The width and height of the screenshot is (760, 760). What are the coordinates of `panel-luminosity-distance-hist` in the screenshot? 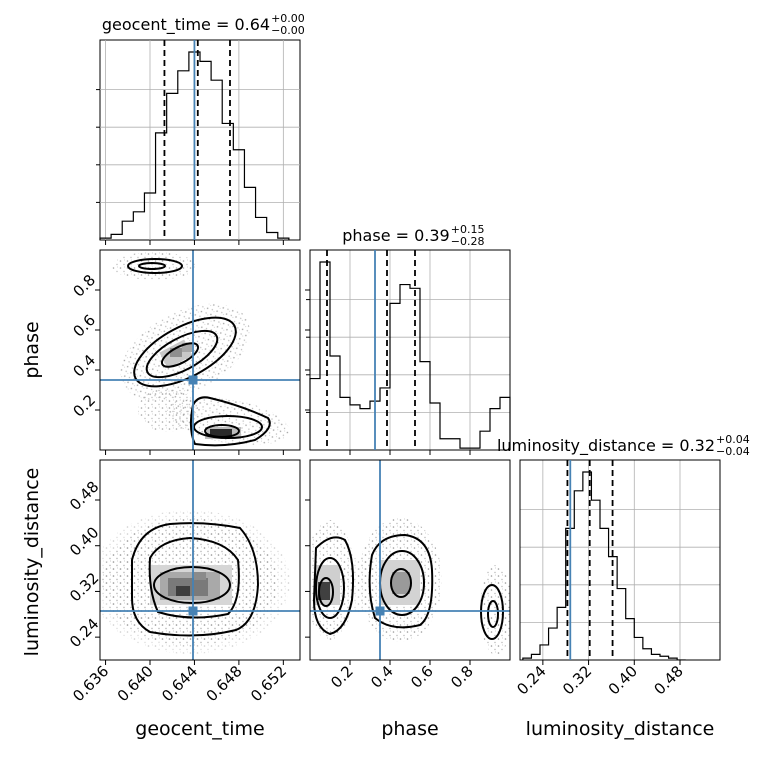 It's located at (620, 560).